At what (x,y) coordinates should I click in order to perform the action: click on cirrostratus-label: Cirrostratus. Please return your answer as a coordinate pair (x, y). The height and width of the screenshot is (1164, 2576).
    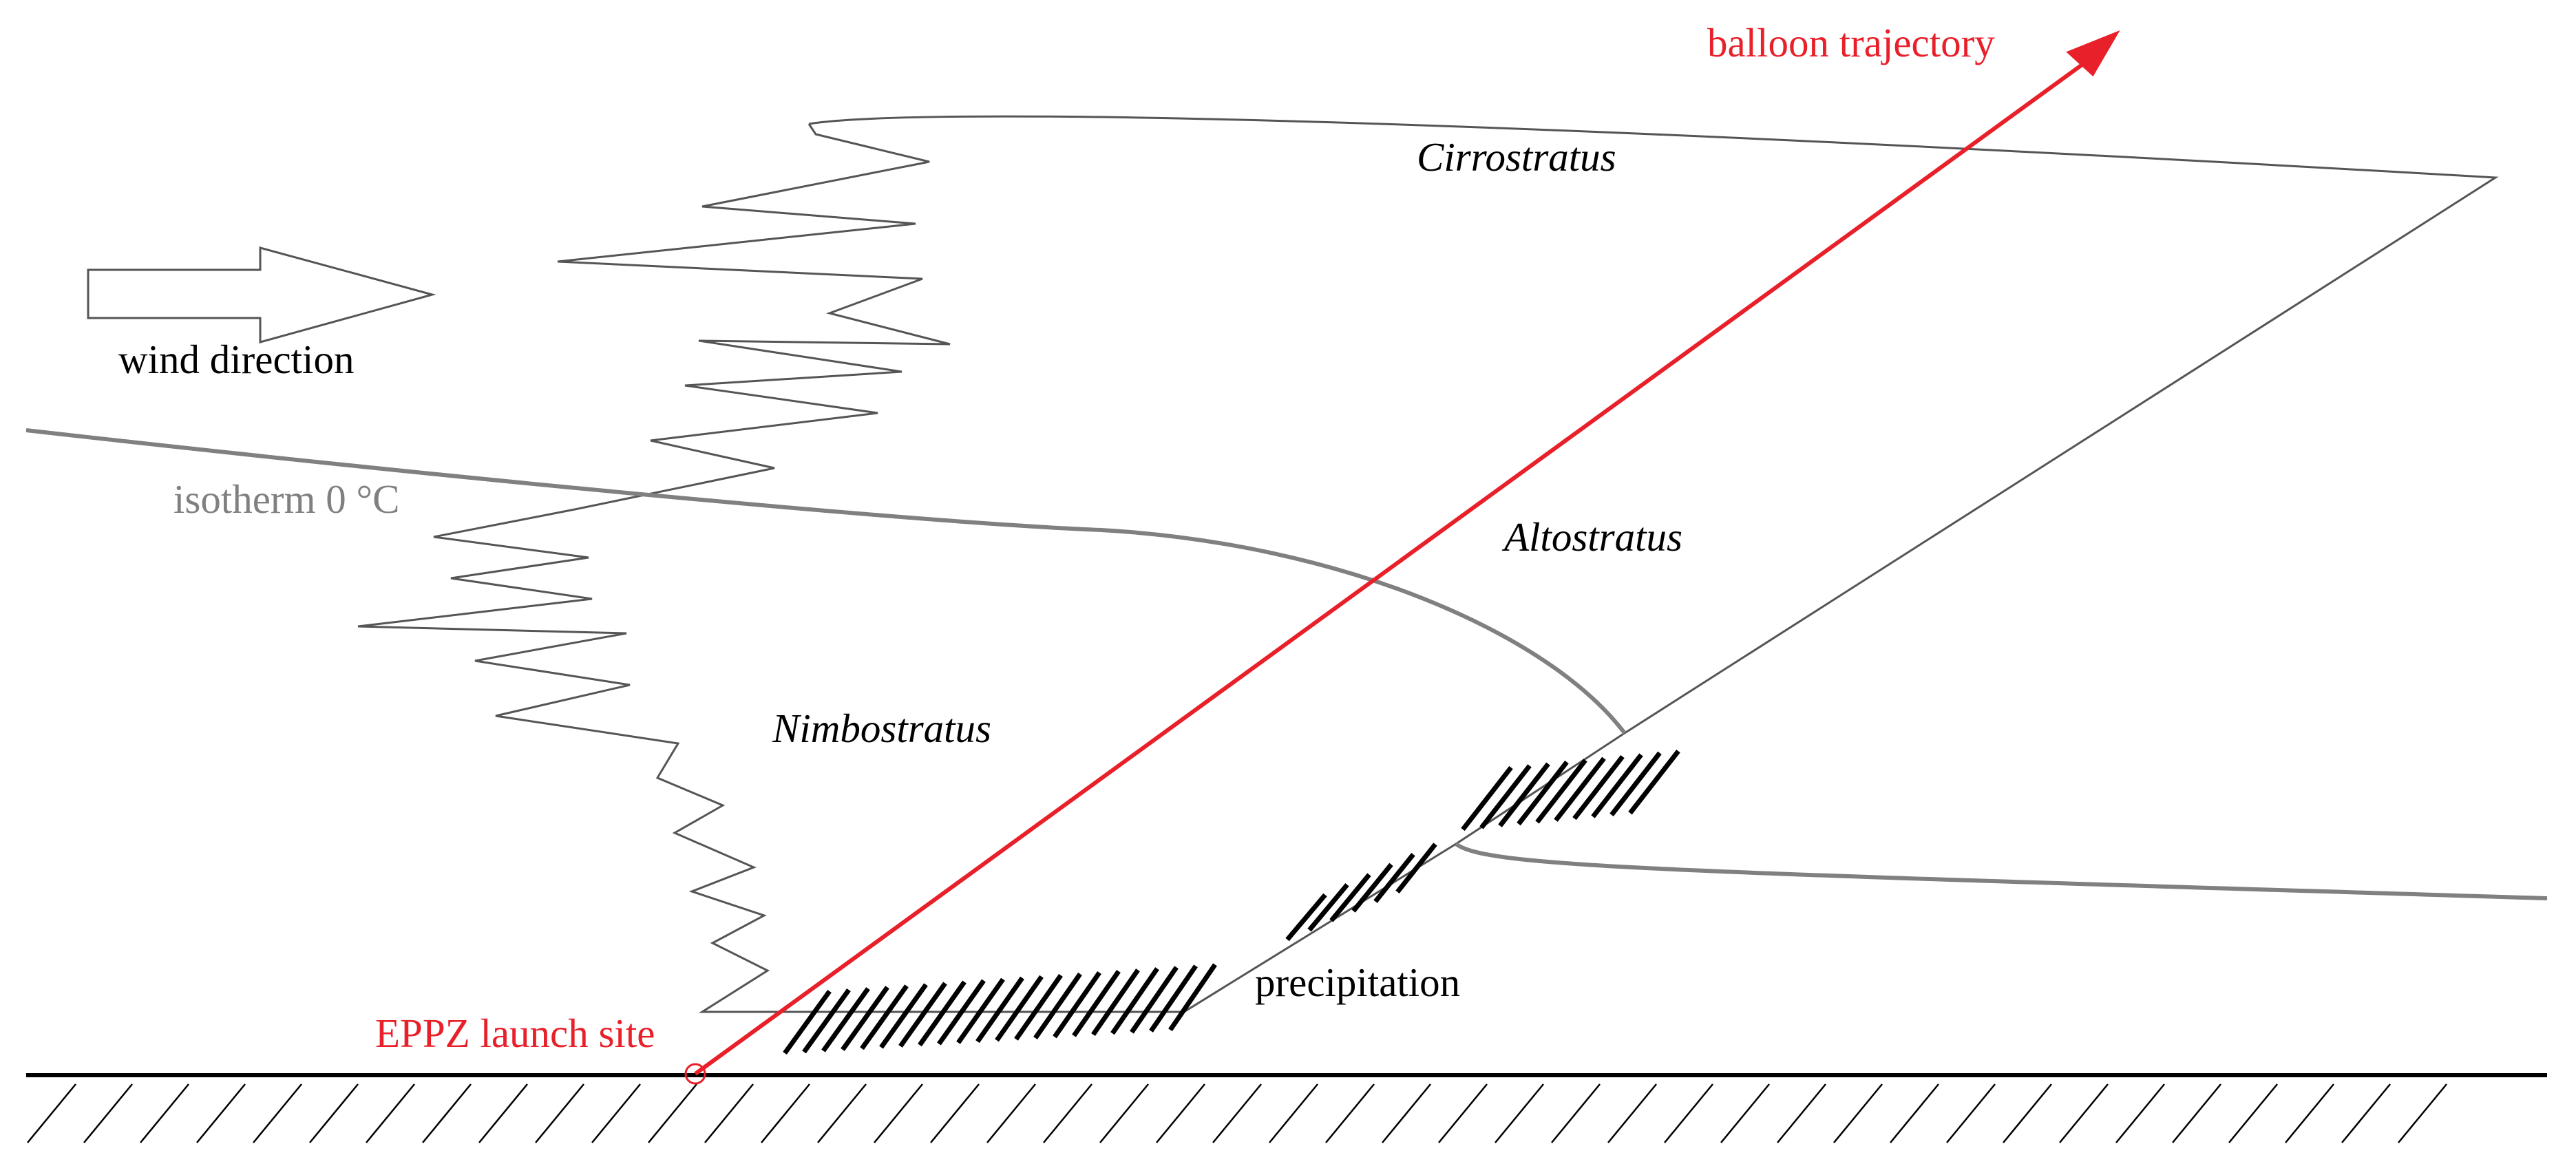
    Looking at the image, I should click on (1517, 157).